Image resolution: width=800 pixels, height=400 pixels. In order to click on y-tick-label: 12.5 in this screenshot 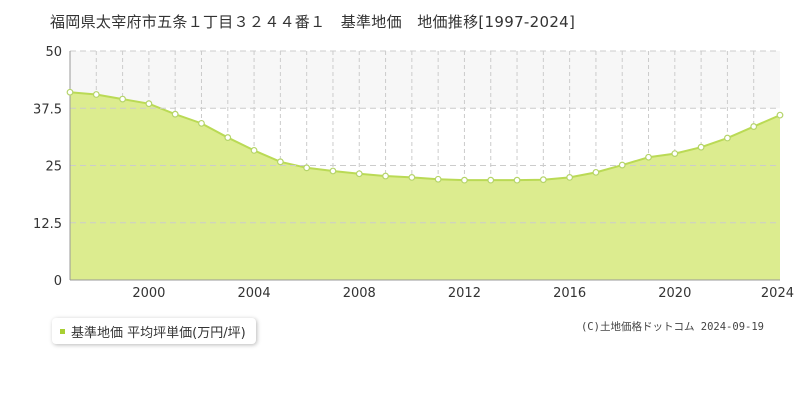, I will do `click(47, 224)`.